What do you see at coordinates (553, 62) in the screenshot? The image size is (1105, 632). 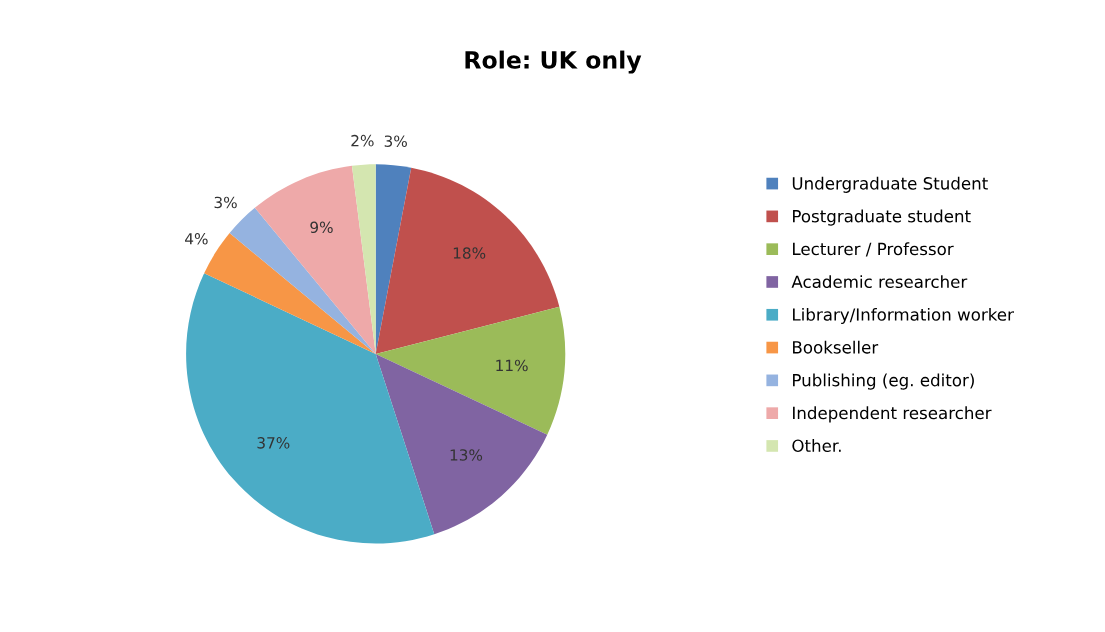 I see `chart-title: Role: UK only` at bounding box center [553, 62].